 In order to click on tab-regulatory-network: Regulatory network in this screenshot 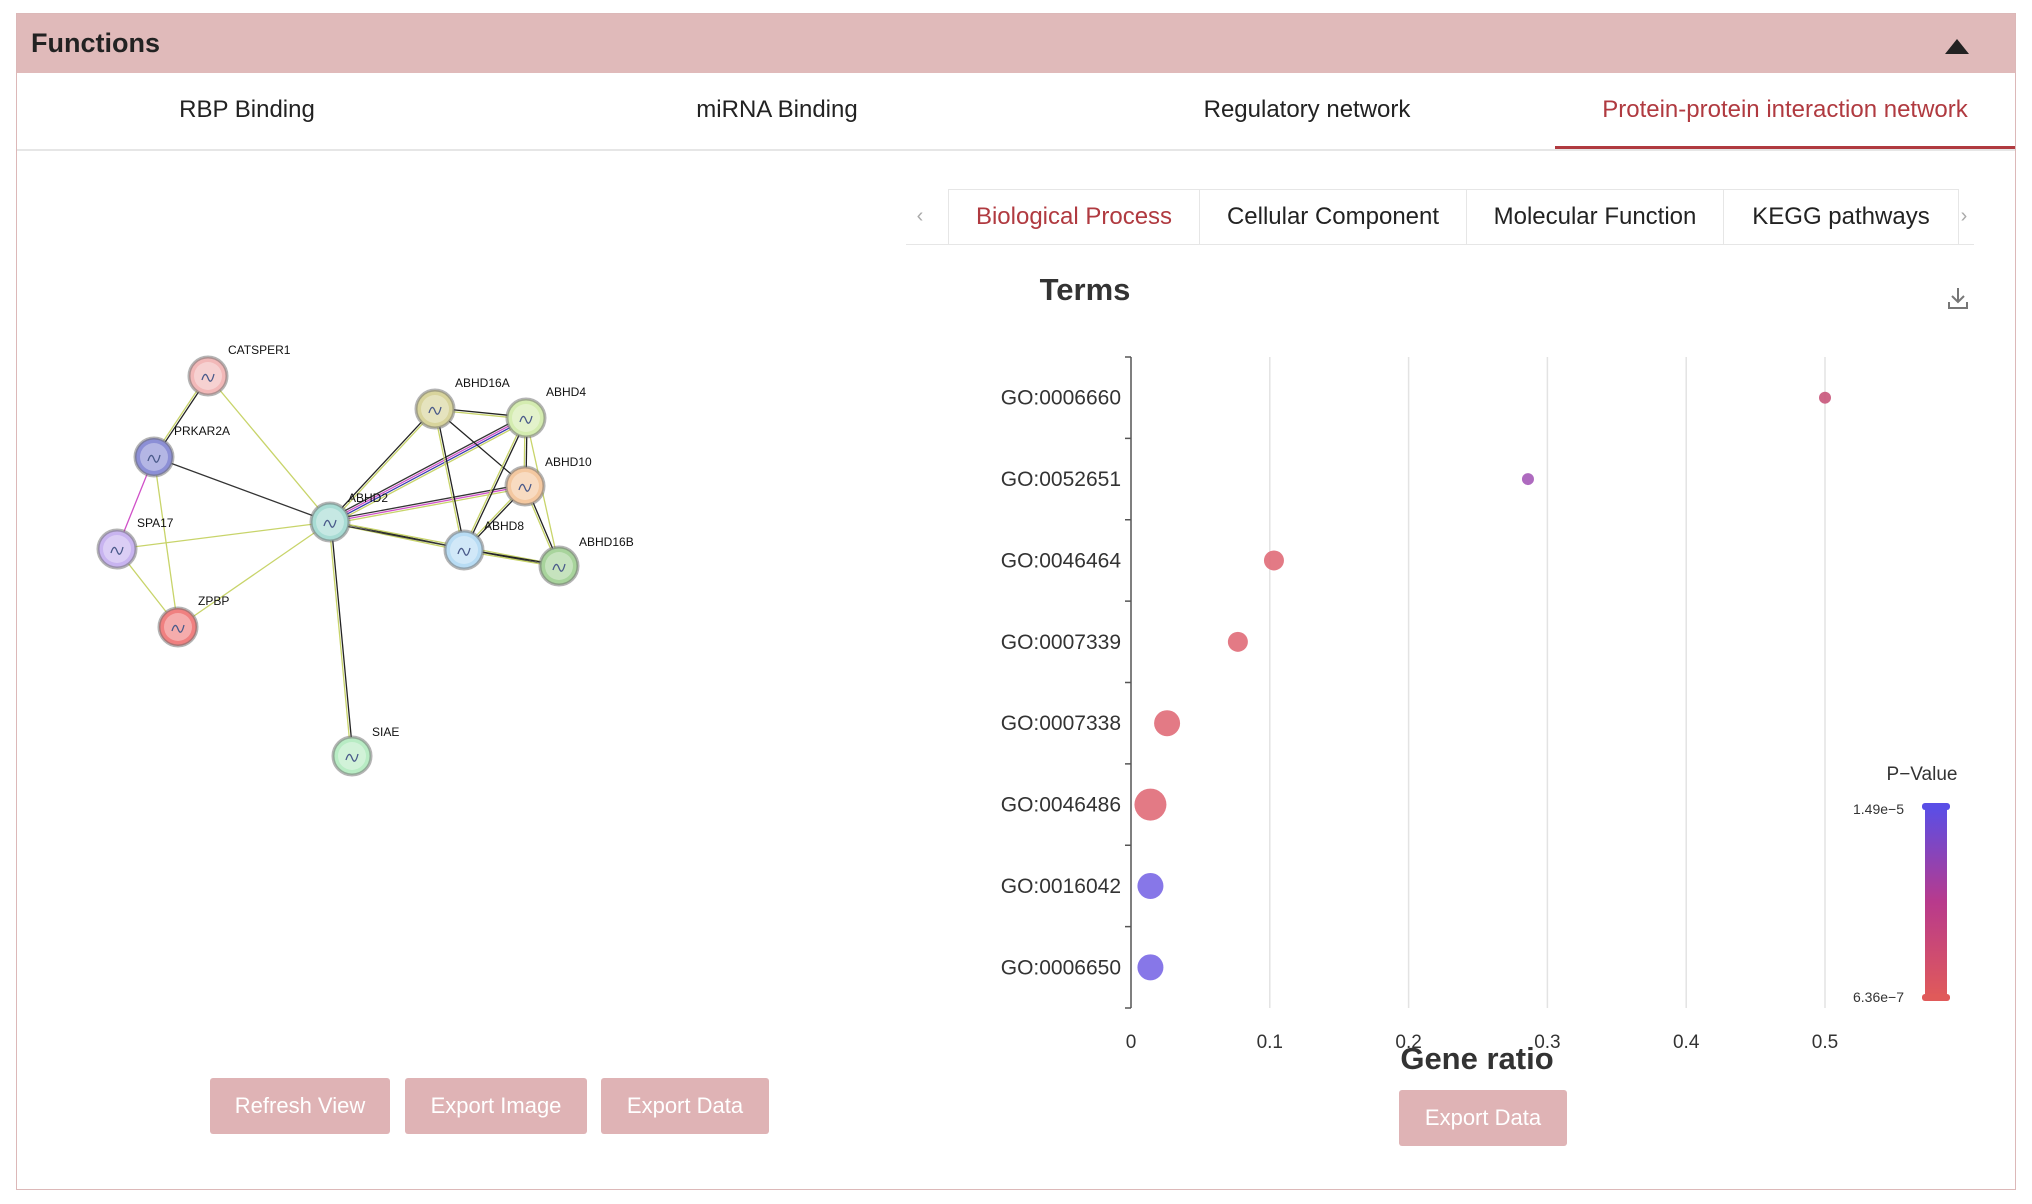, I will do `click(1307, 109)`.